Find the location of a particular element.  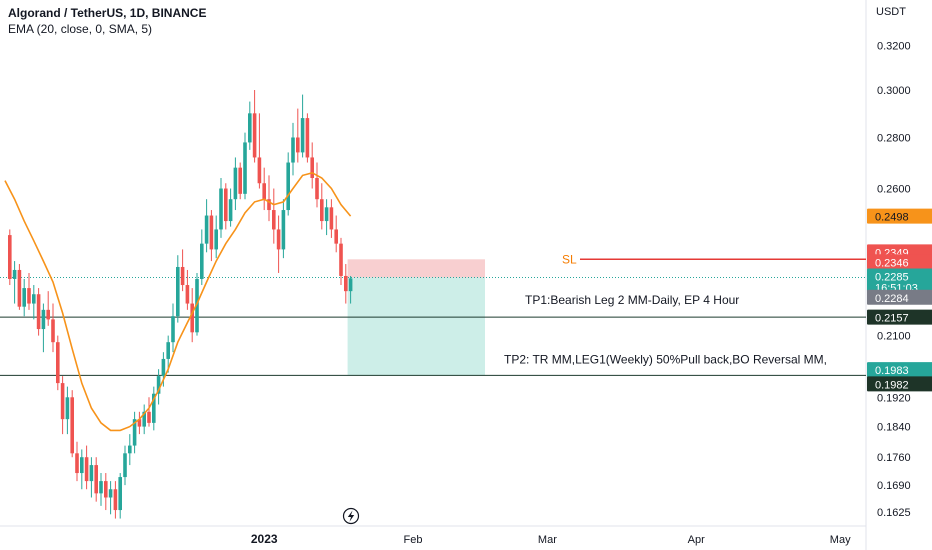

lightning-icon is located at coordinates (351, 516).